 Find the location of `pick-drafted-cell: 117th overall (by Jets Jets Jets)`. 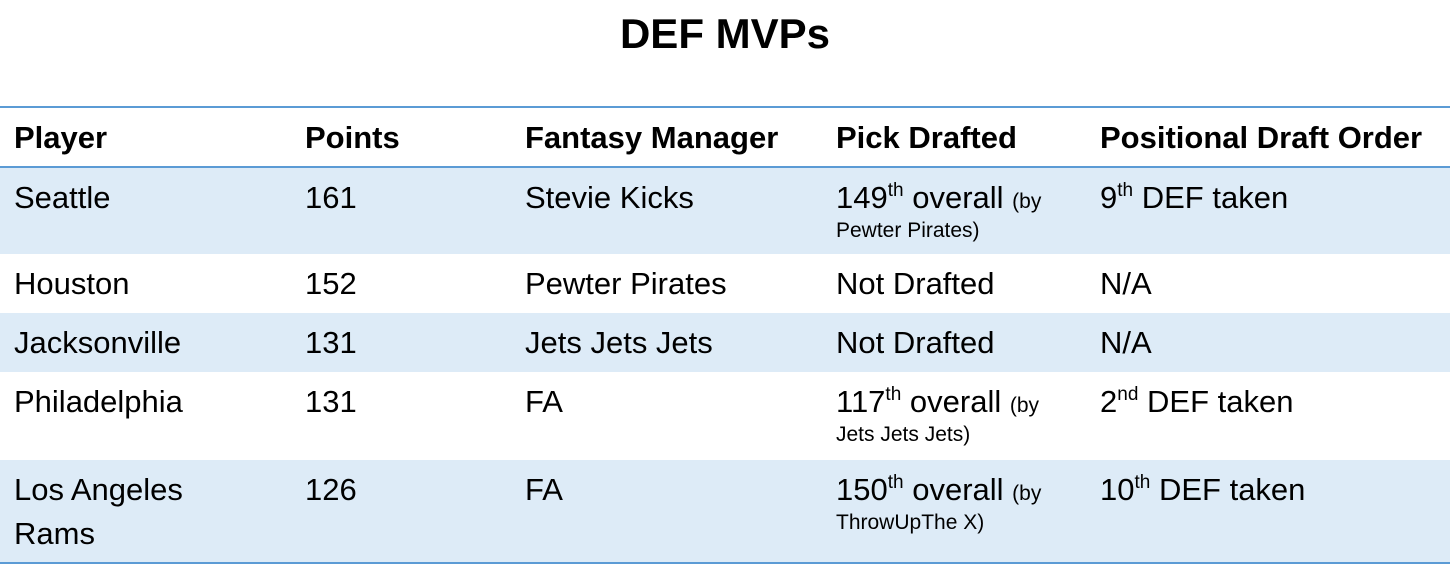

pick-drafted-cell: 117th overall (by Jets Jets Jets) is located at coordinates (938, 415).